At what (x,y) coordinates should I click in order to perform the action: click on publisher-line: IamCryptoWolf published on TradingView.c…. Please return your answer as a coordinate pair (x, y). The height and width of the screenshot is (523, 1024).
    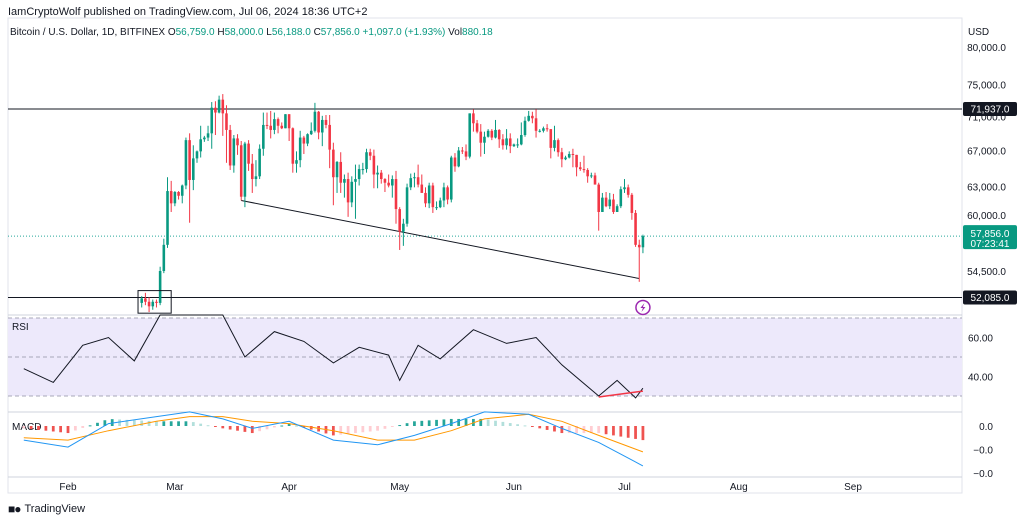
    Looking at the image, I should click on (188, 12).